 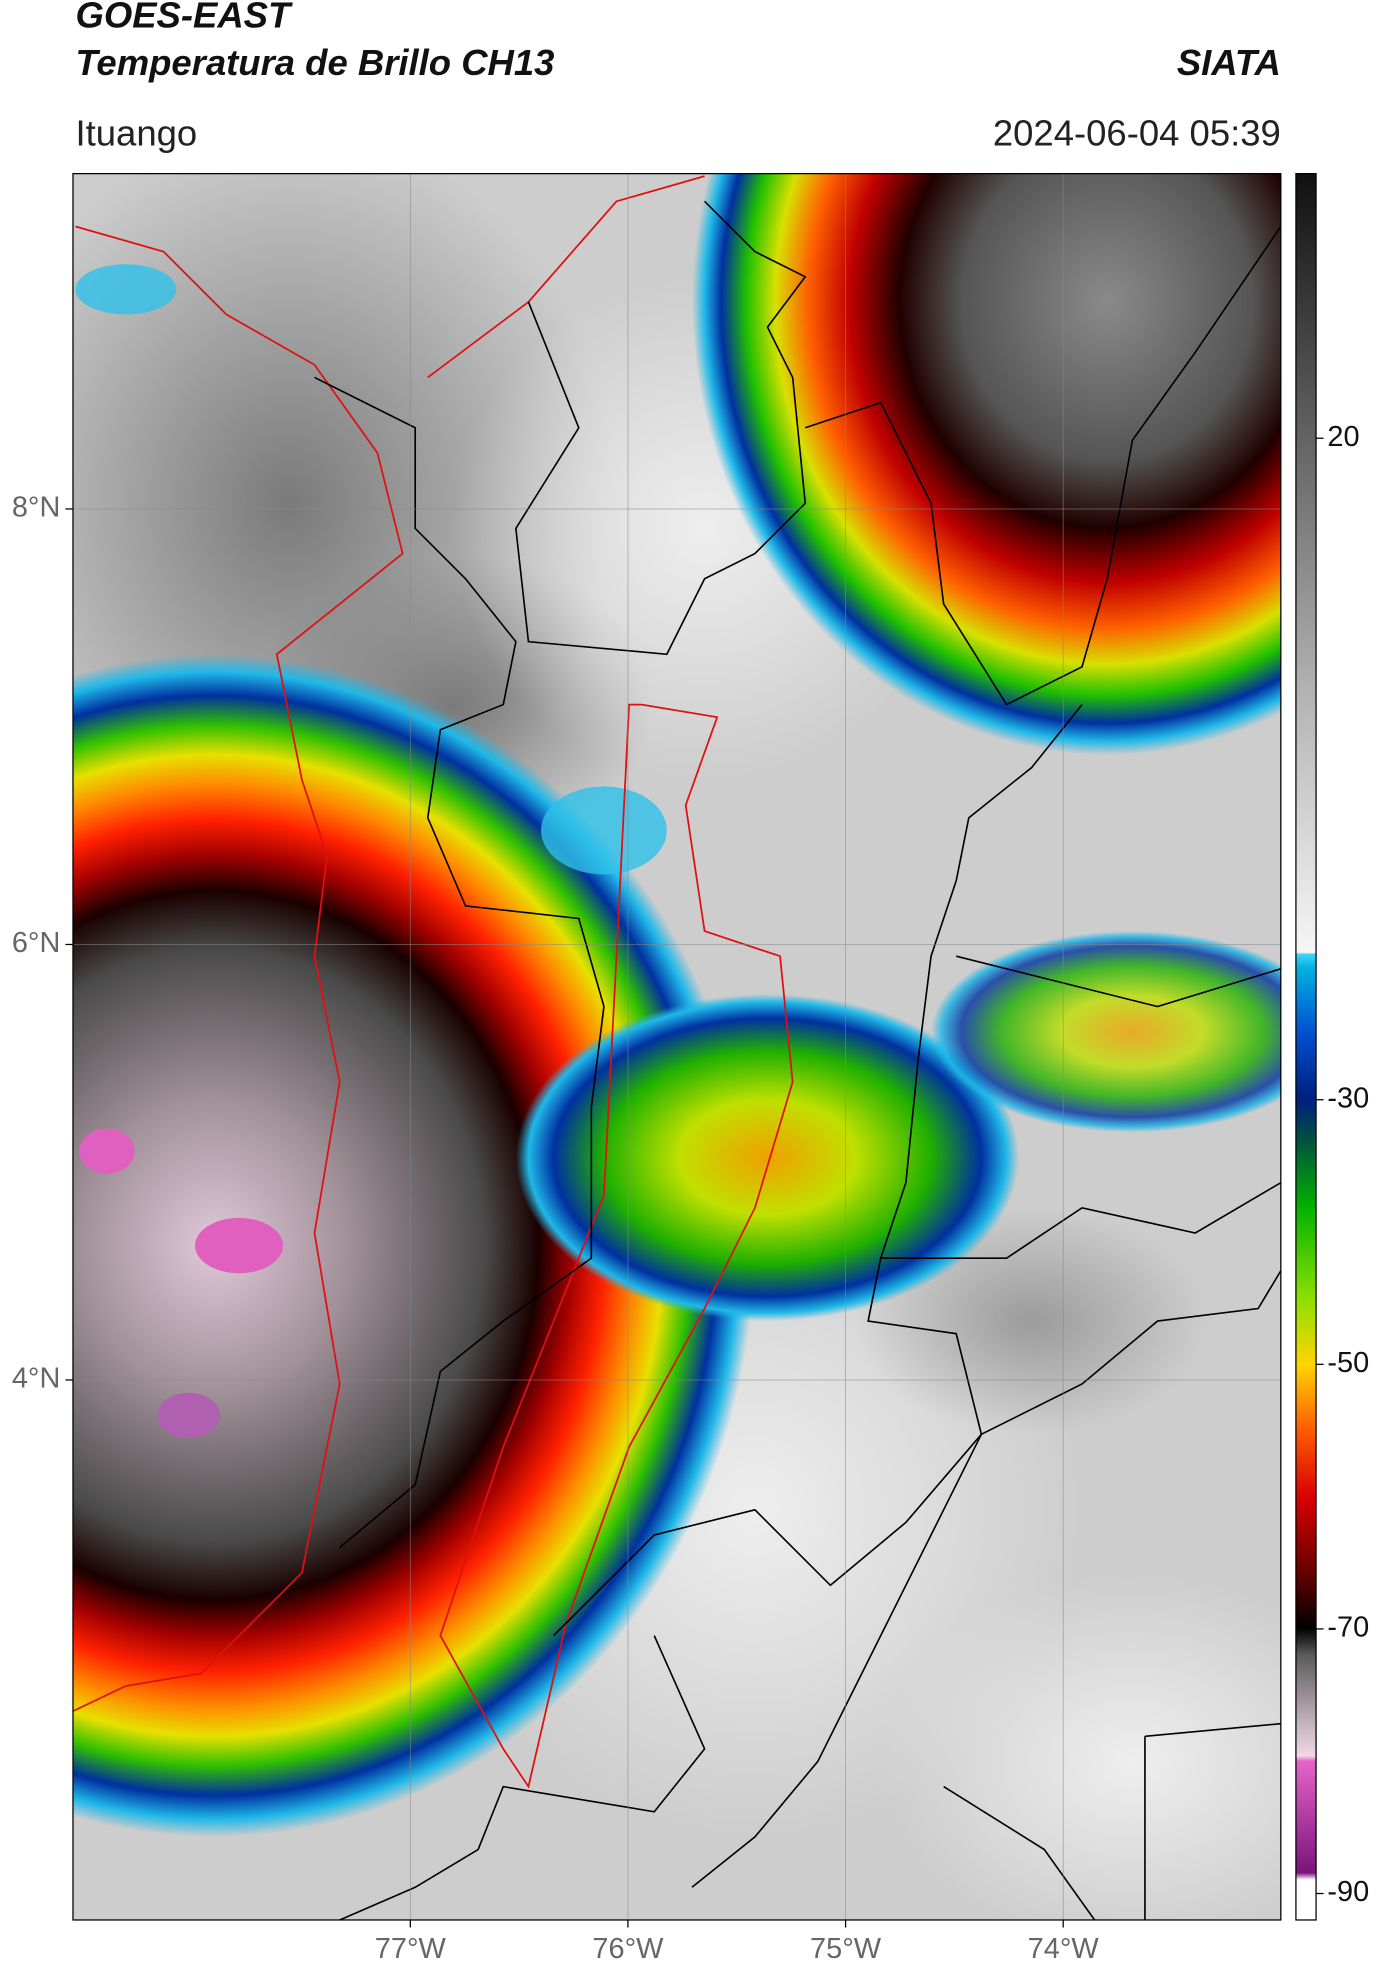 I want to click on colorbar-tick-label: -30, so click(x=1348, y=1098).